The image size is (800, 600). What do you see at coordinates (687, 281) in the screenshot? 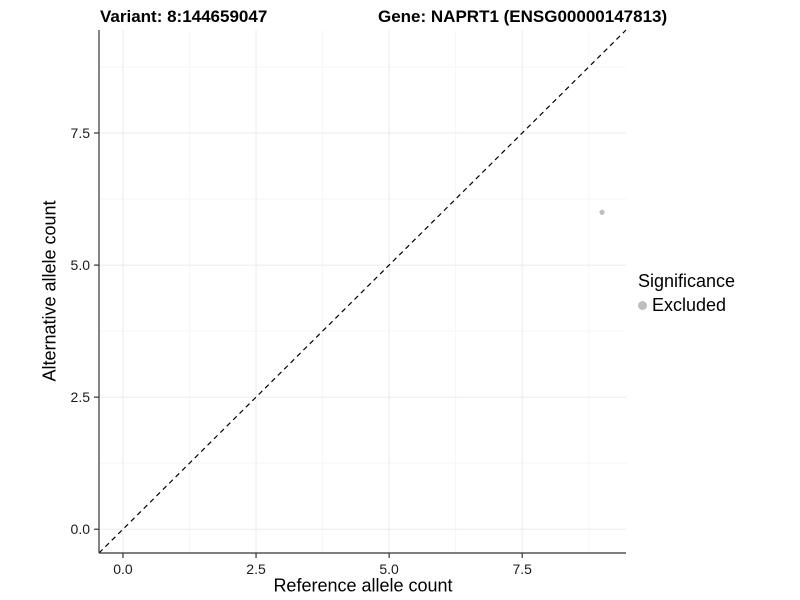
I see `legend-title: Significance` at bounding box center [687, 281].